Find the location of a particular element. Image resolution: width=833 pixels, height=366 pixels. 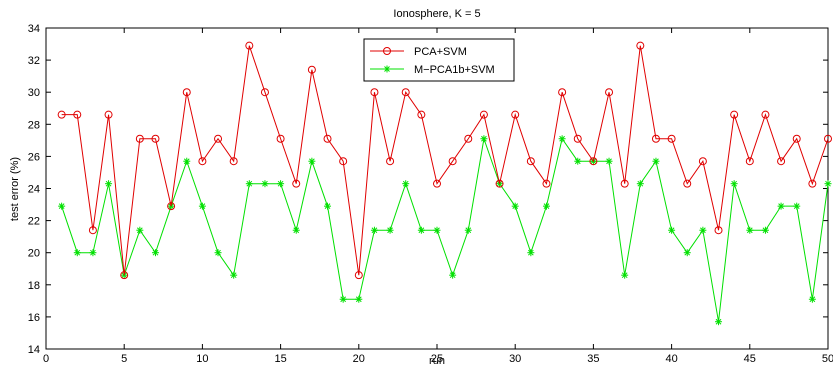

y-tick-label: 30 is located at coordinates (34, 93).